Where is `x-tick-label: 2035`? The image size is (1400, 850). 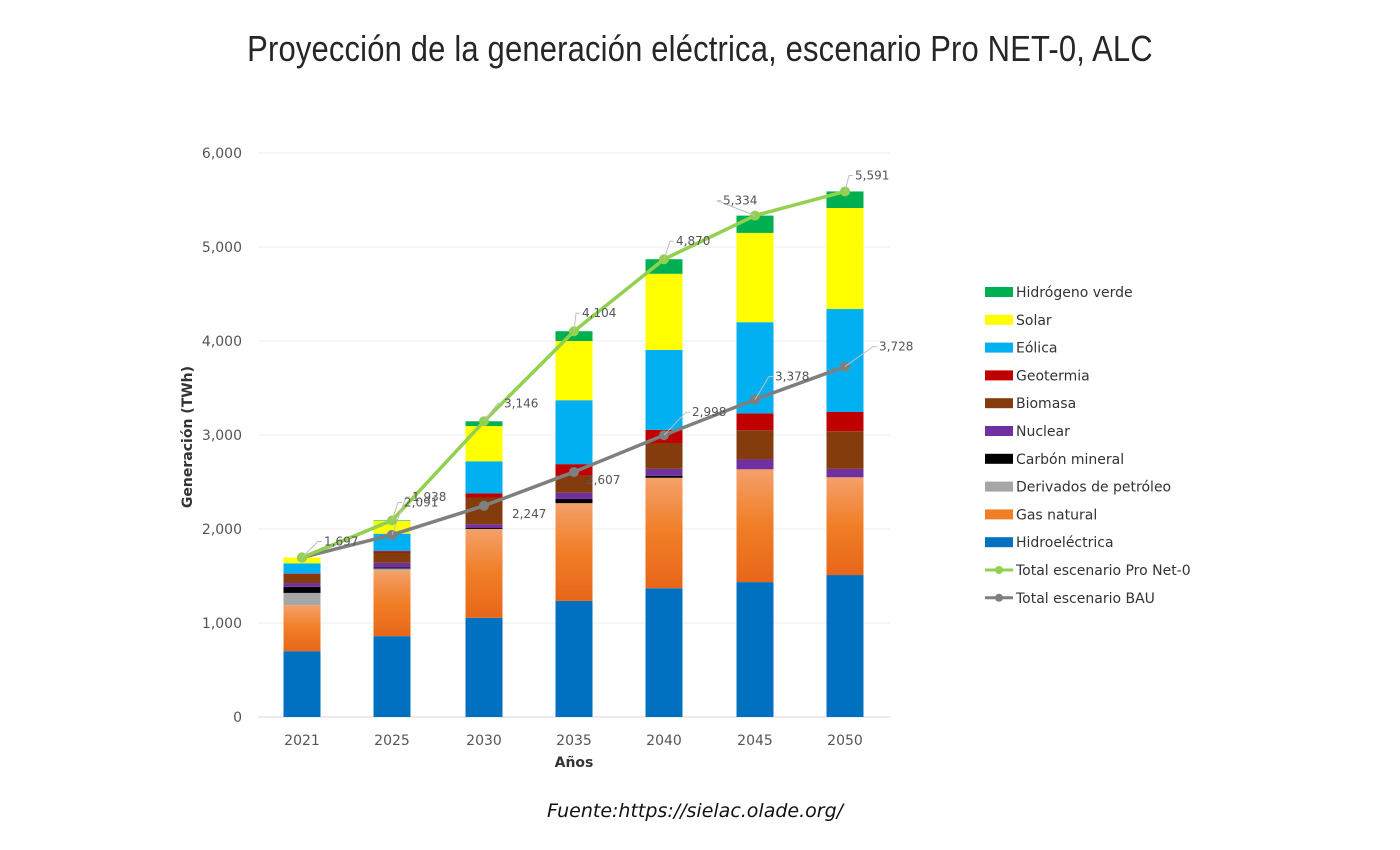
x-tick-label: 2035 is located at coordinates (574, 741).